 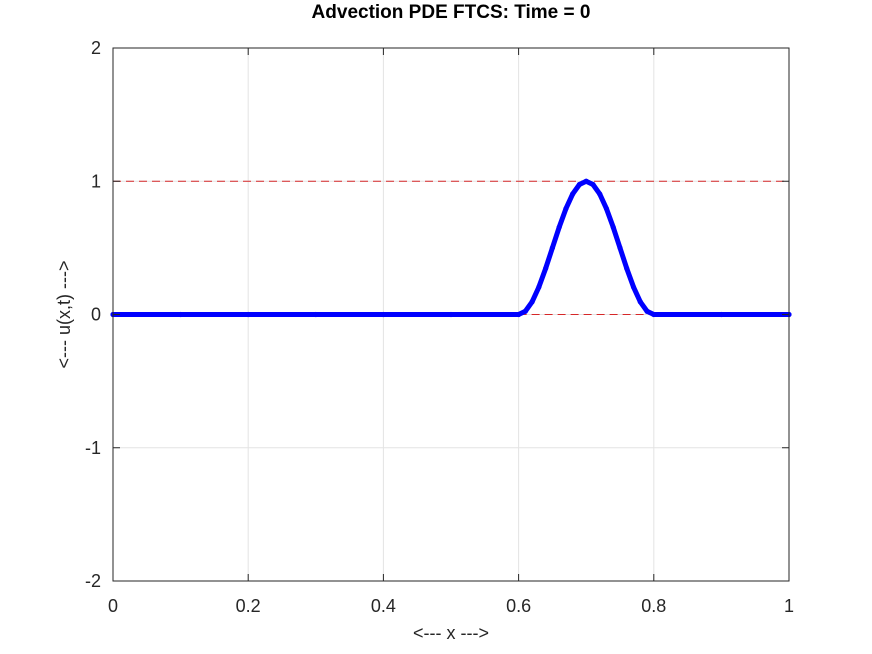 I want to click on x-tick-label: 1, so click(x=789, y=606).